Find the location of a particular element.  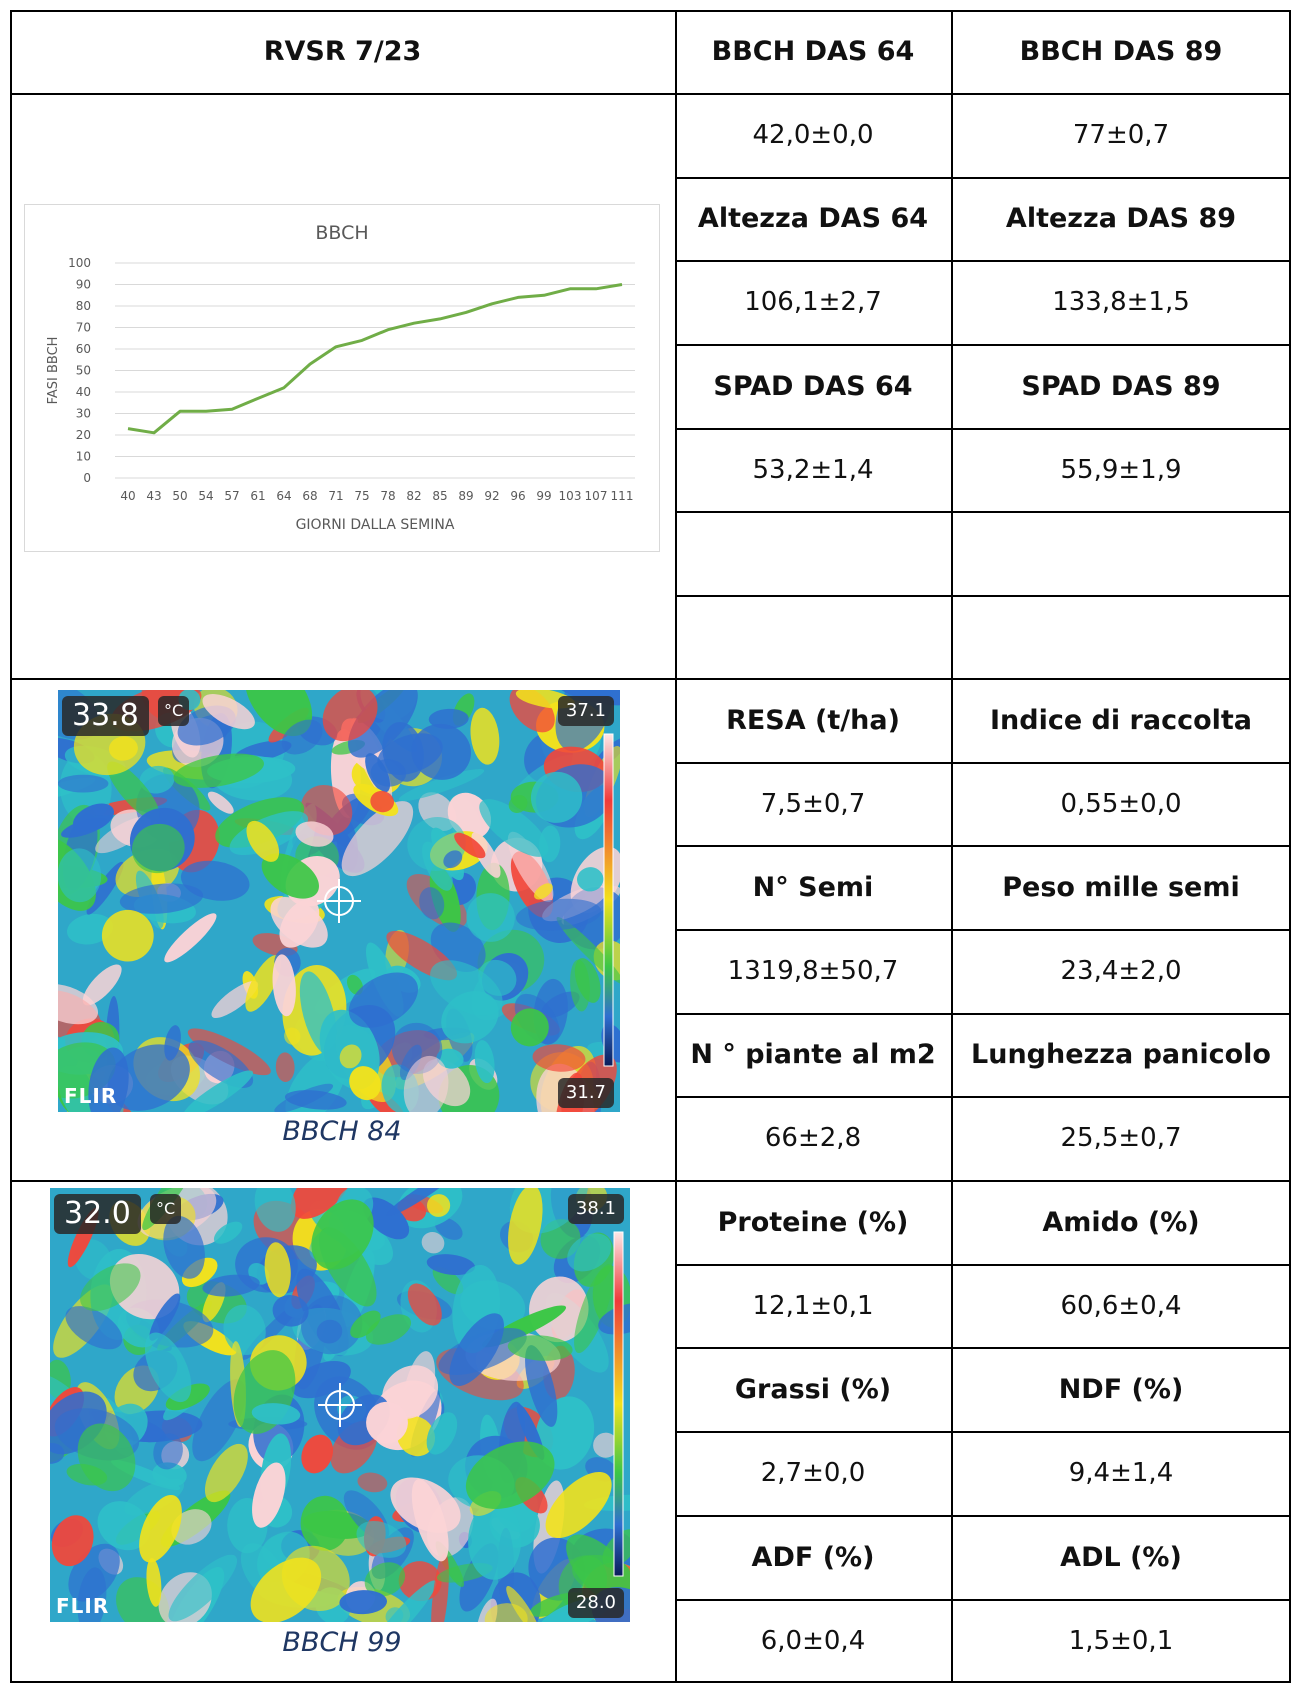

table-label-cell: SPAD DAS 89 is located at coordinates (1121, 386).